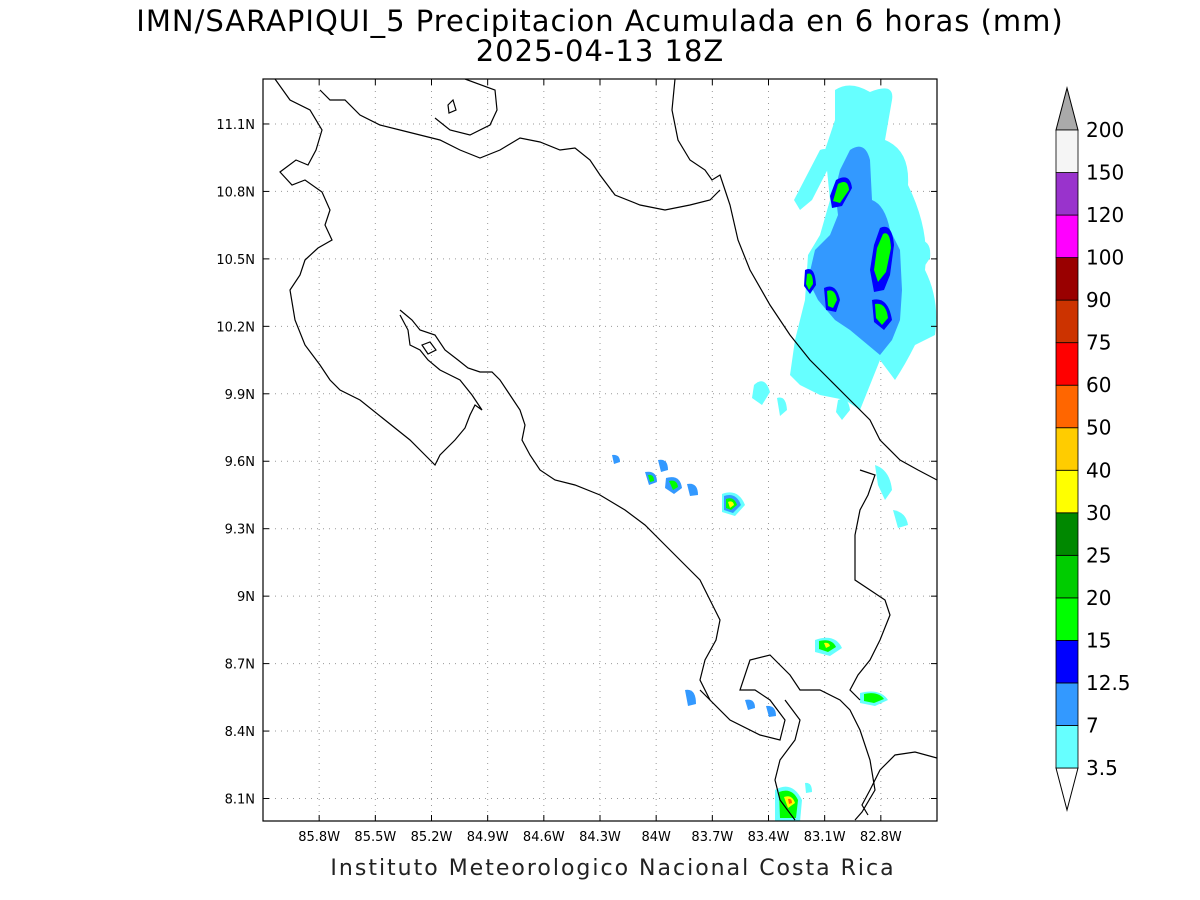 The height and width of the screenshot is (900, 1200). I want to click on precip-area-green-n2, so click(882, 257).